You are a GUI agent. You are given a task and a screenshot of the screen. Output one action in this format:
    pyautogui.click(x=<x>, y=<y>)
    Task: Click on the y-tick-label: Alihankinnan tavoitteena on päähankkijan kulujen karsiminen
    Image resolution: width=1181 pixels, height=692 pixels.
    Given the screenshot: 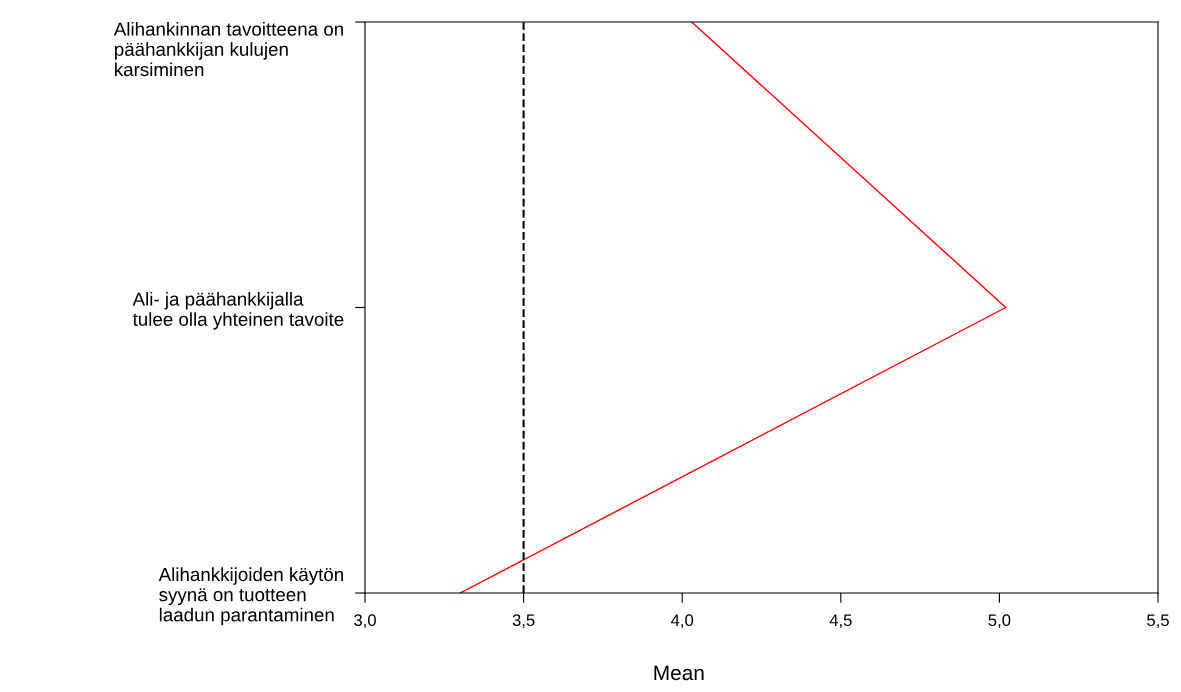 What is the action you would take?
    pyautogui.click(x=228, y=49)
    